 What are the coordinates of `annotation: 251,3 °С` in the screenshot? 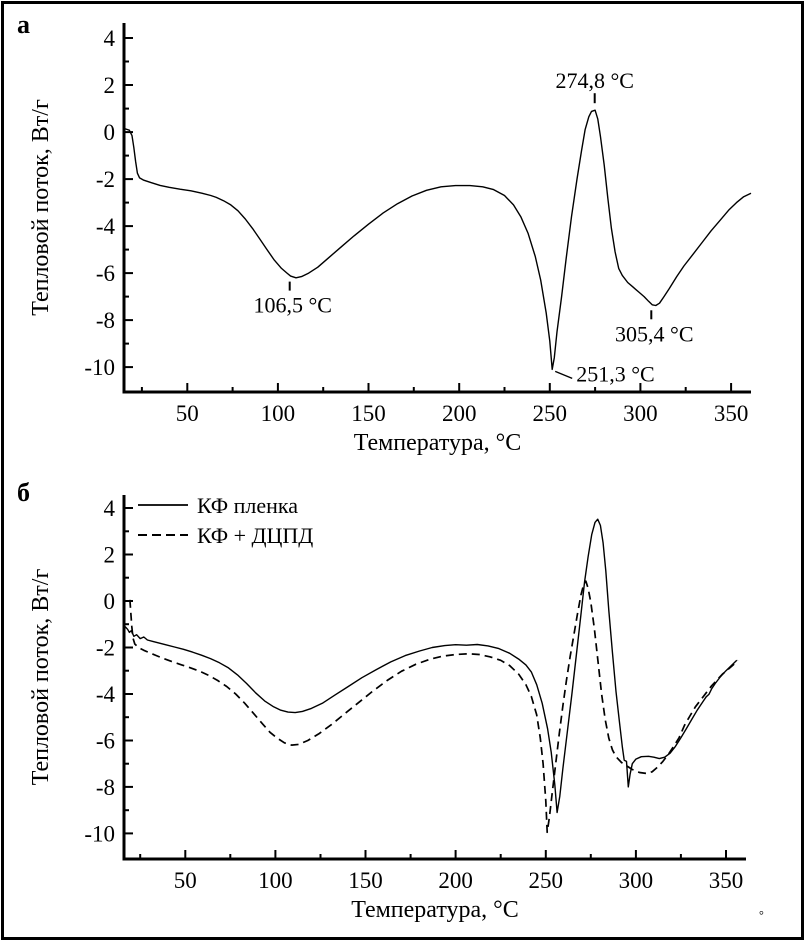 It's located at (604, 373).